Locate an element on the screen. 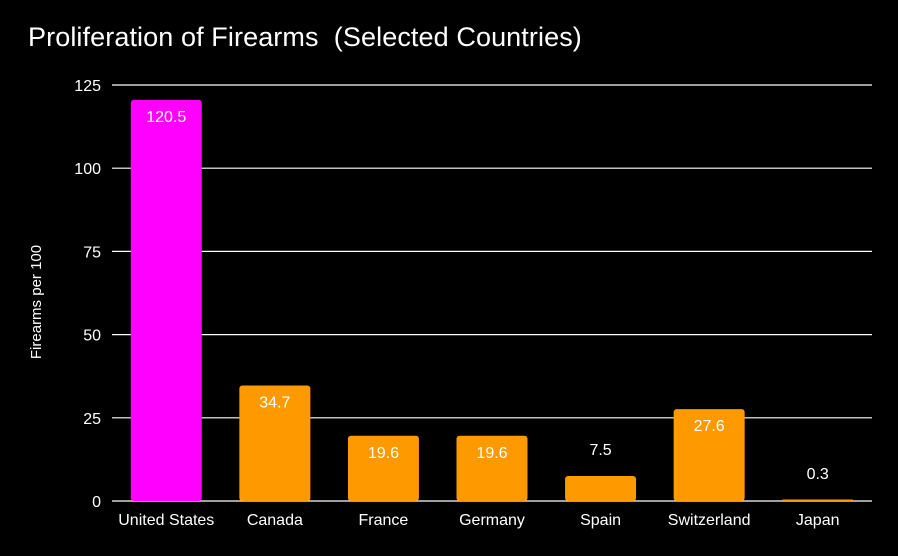 This screenshot has height=556, width=898. data-label-spain: 7.5 is located at coordinates (600, 450).